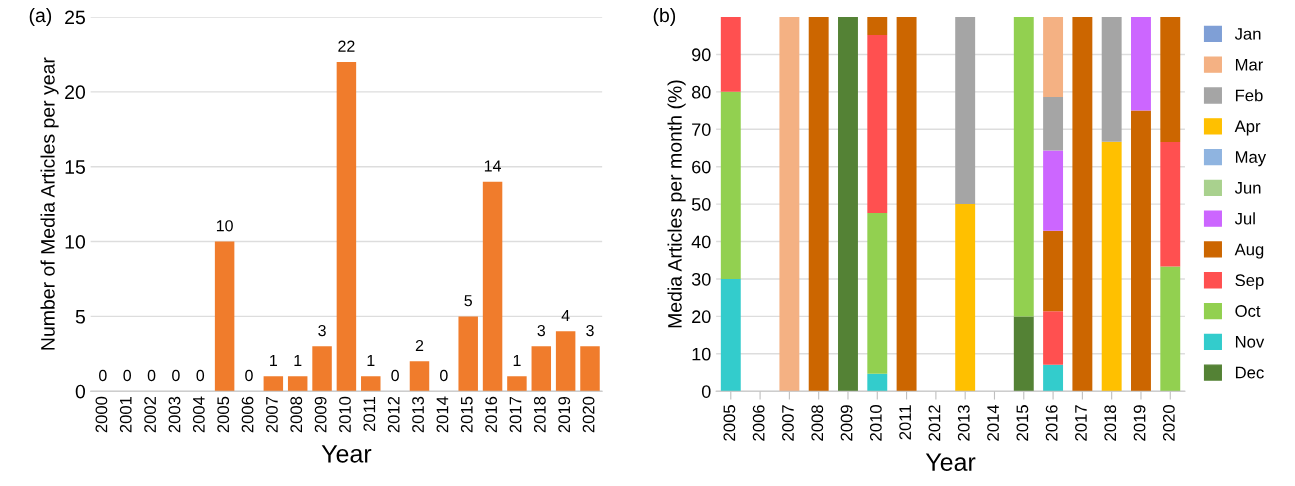 This screenshot has width=1295, height=486. I want to click on x-tick-label: 2014, so click(442, 414).